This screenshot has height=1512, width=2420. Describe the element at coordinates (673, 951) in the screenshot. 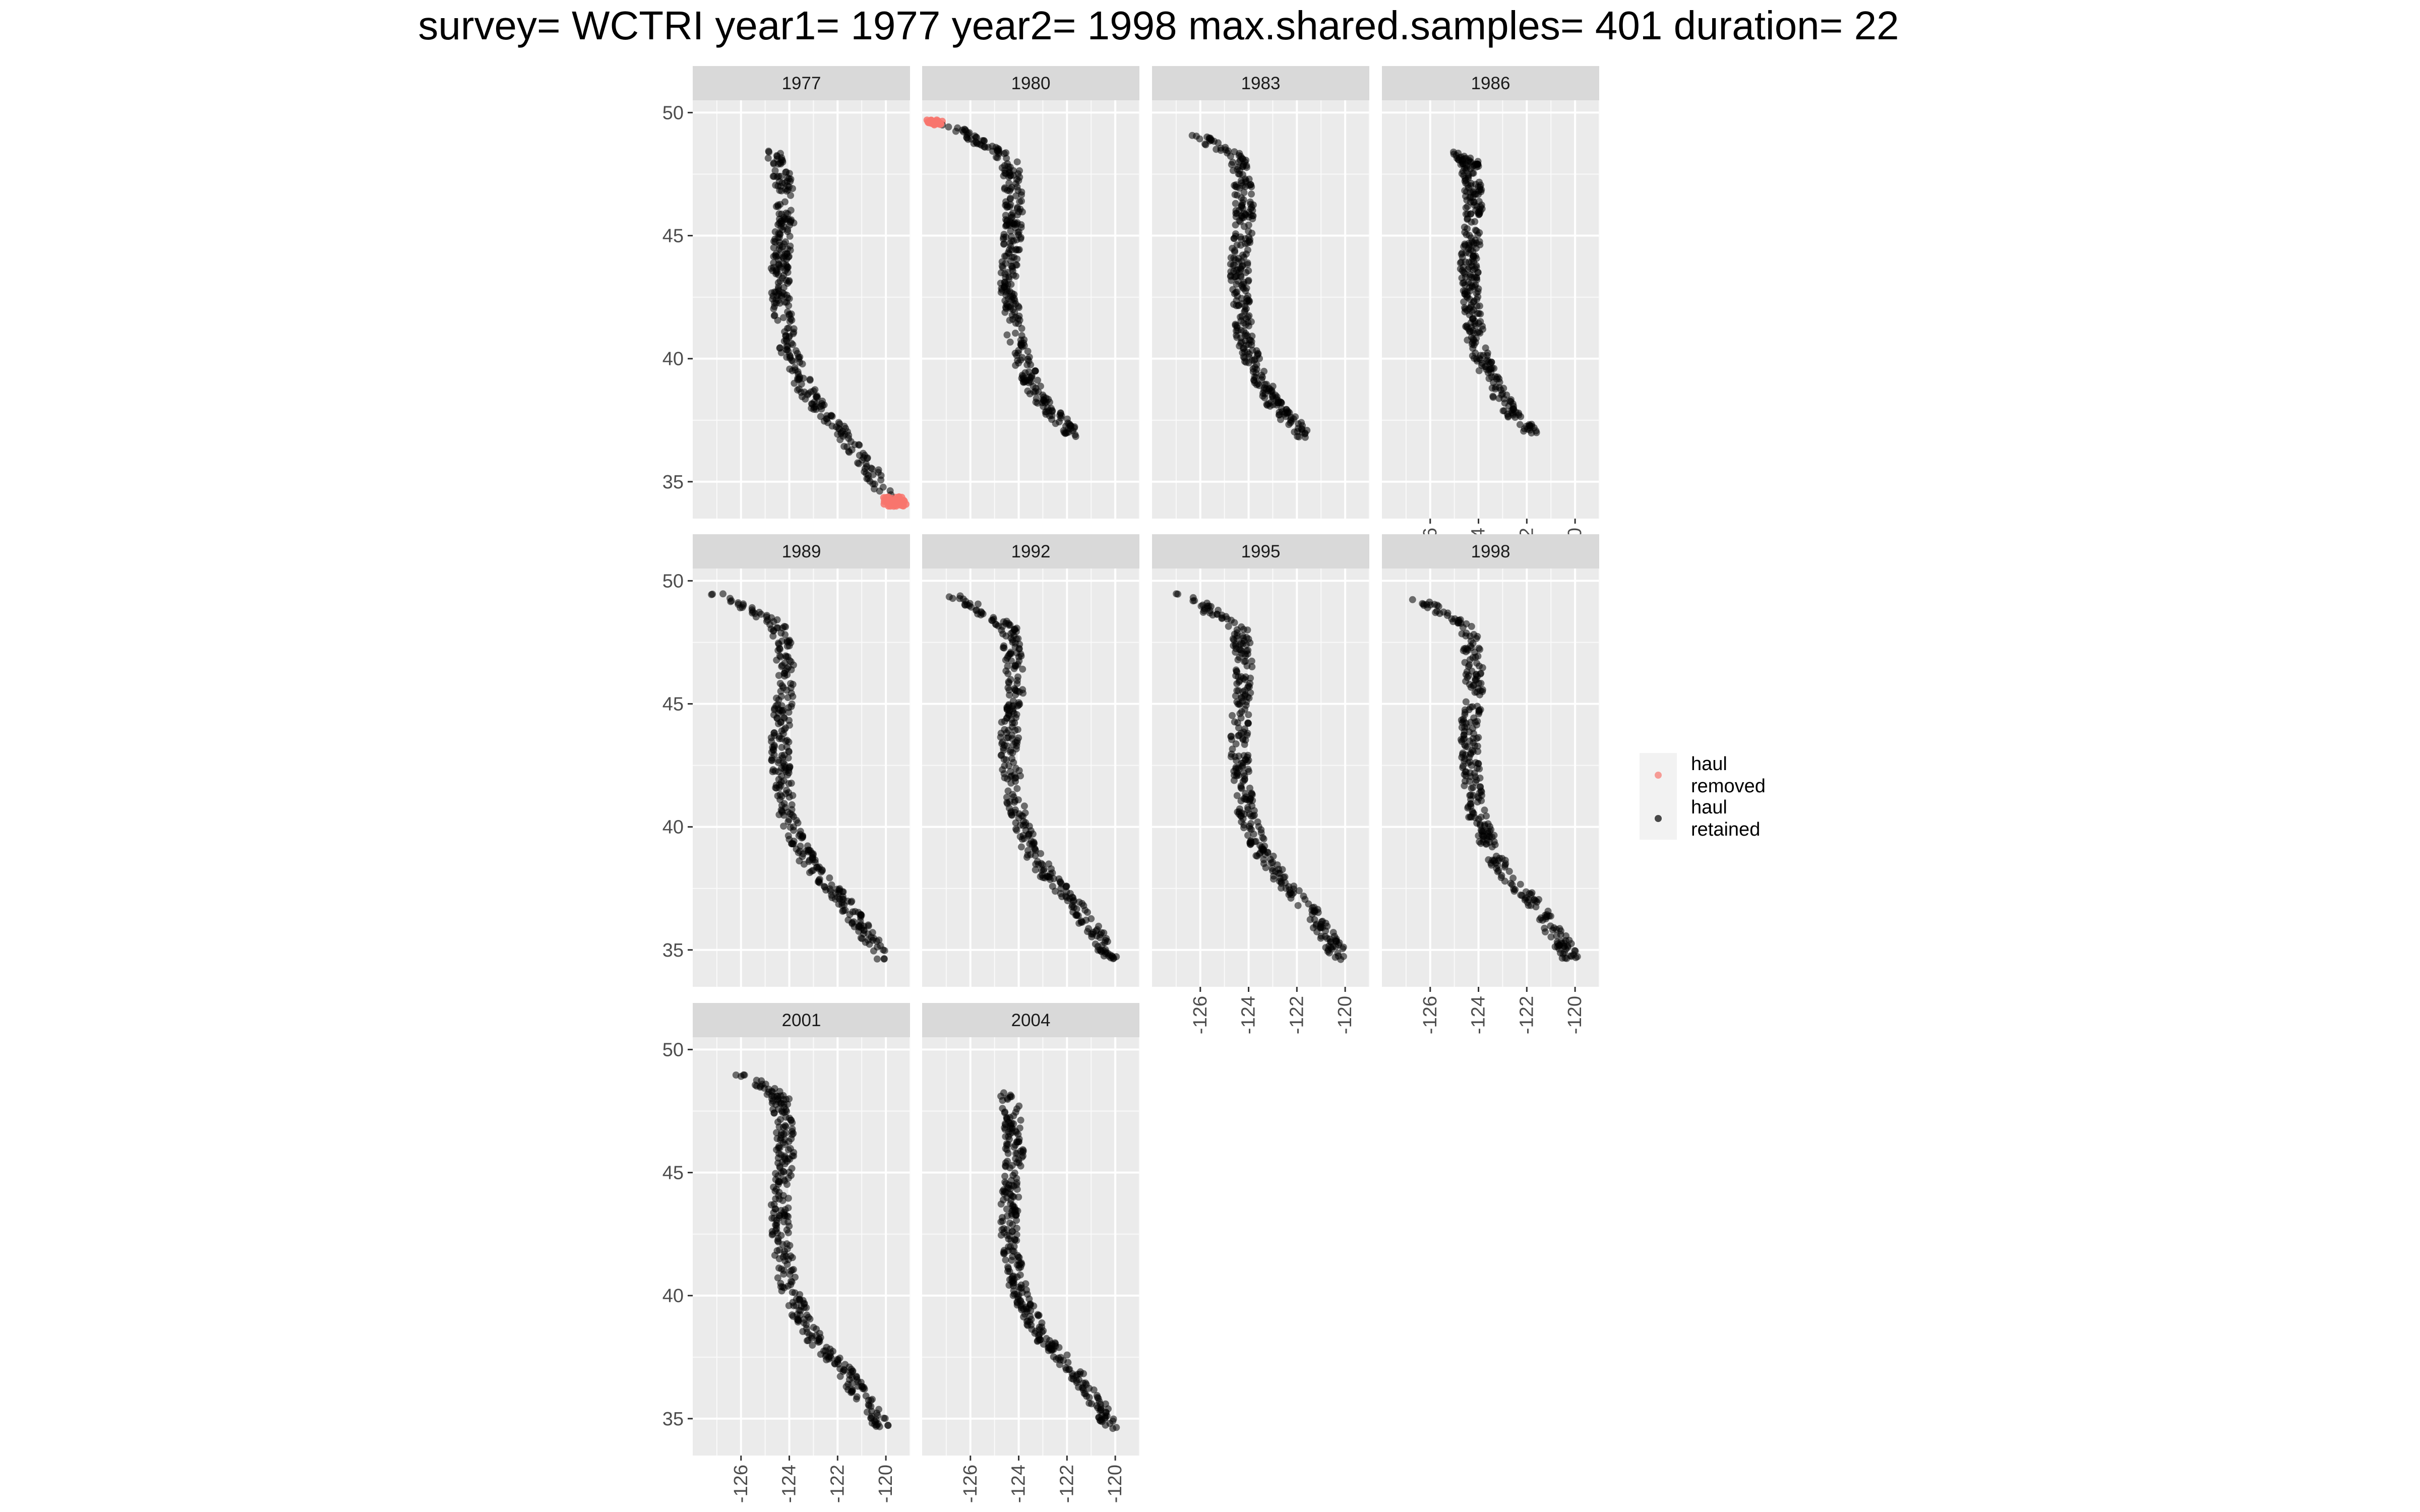

I see `y-tick-label: 35` at that location.